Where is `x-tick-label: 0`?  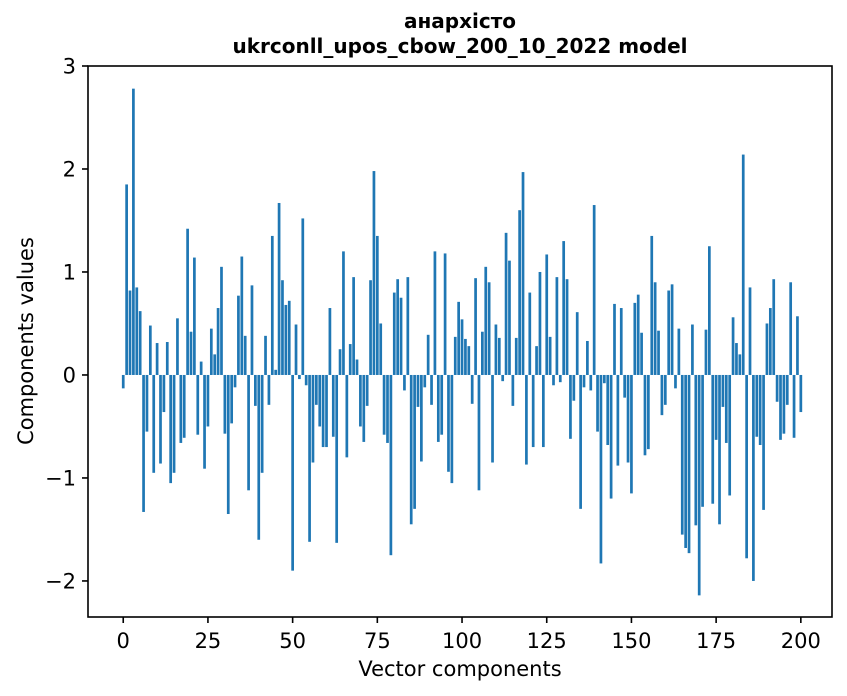 x-tick-label: 0 is located at coordinates (123, 641).